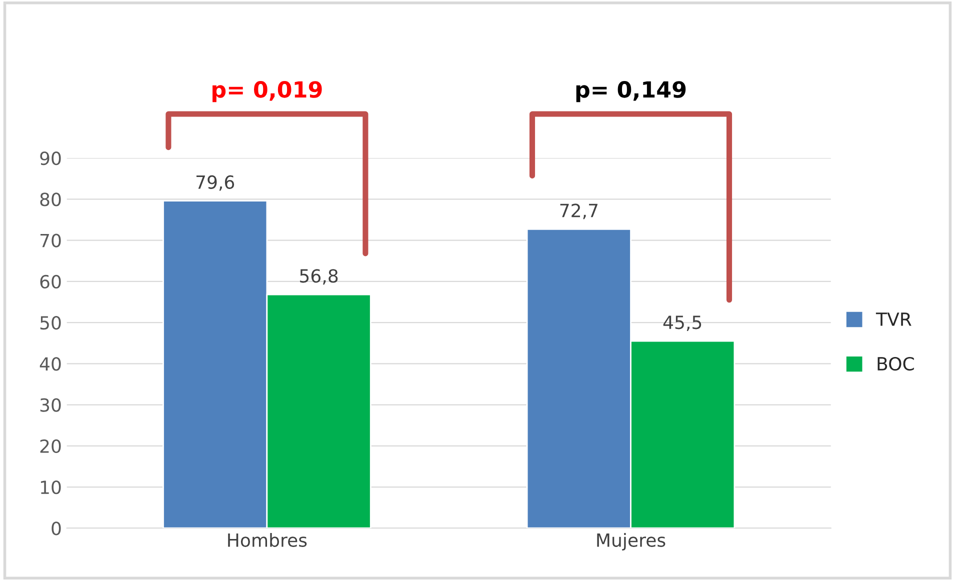 The height and width of the screenshot is (581, 955). I want to click on y-tick-label: 40, so click(50, 364).